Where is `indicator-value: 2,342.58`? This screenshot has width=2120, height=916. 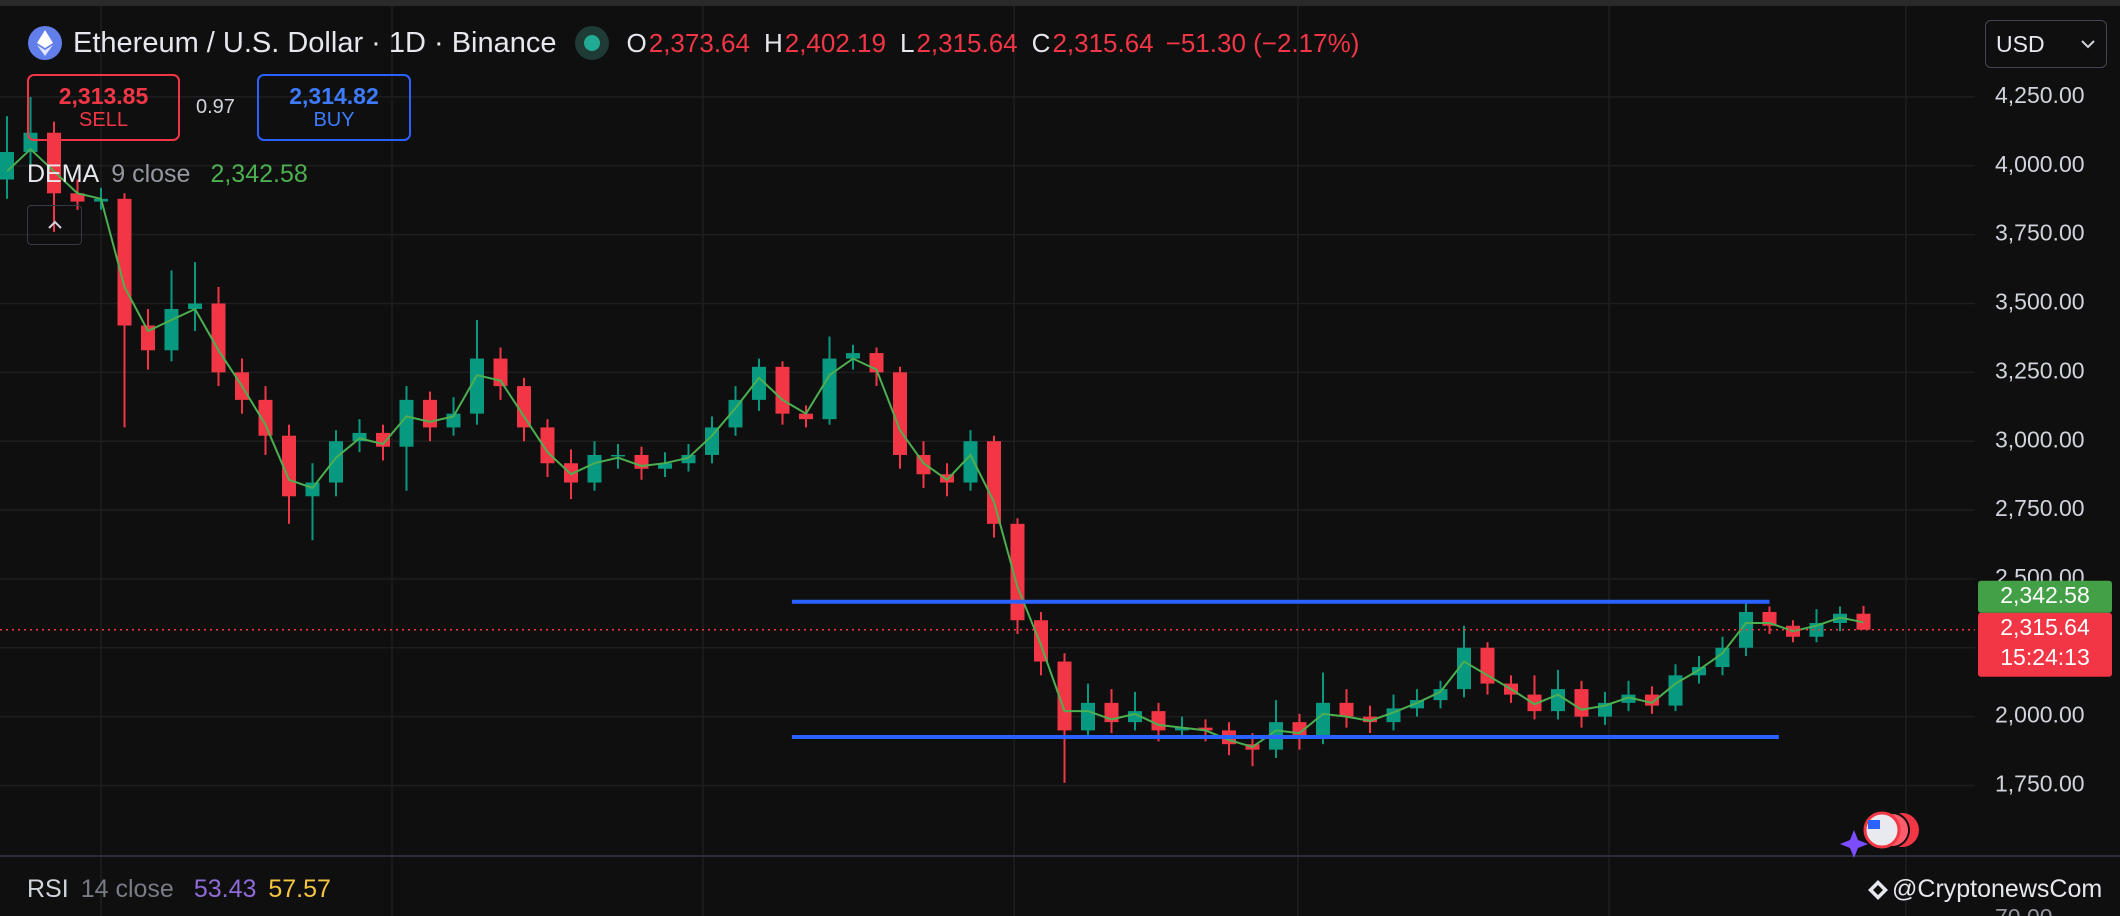 indicator-value: 2,342.58 is located at coordinates (259, 174).